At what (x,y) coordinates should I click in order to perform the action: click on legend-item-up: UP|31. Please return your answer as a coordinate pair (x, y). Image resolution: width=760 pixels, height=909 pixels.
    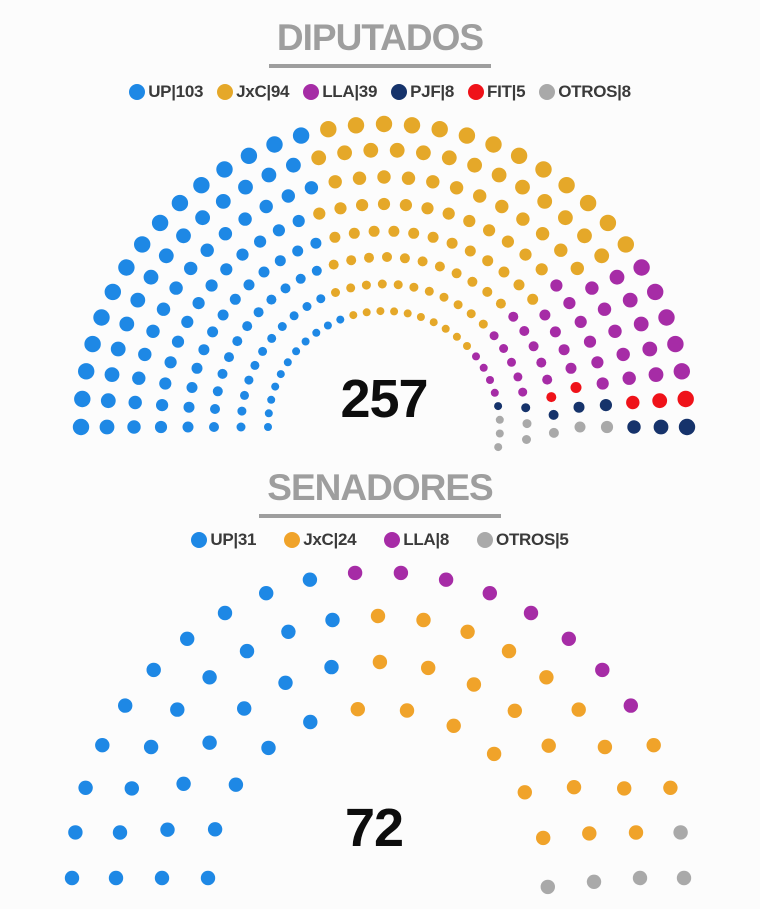
    Looking at the image, I should click on (224, 540).